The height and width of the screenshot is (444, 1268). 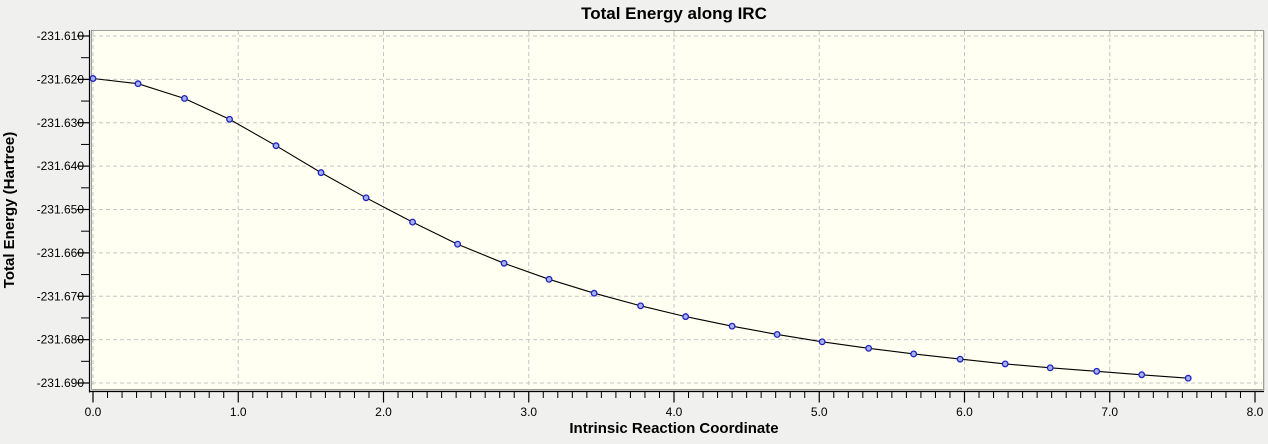 What do you see at coordinates (61, 36) in the screenshot?
I see `y-tick-label: -231.610` at bounding box center [61, 36].